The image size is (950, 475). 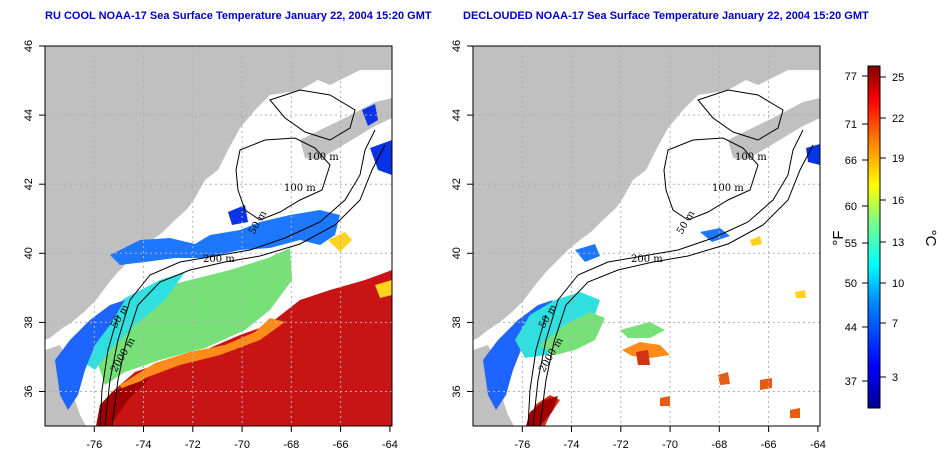 What do you see at coordinates (851, 161) in the screenshot?
I see `fahrenheit-tick: 66` at bounding box center [851, 161].